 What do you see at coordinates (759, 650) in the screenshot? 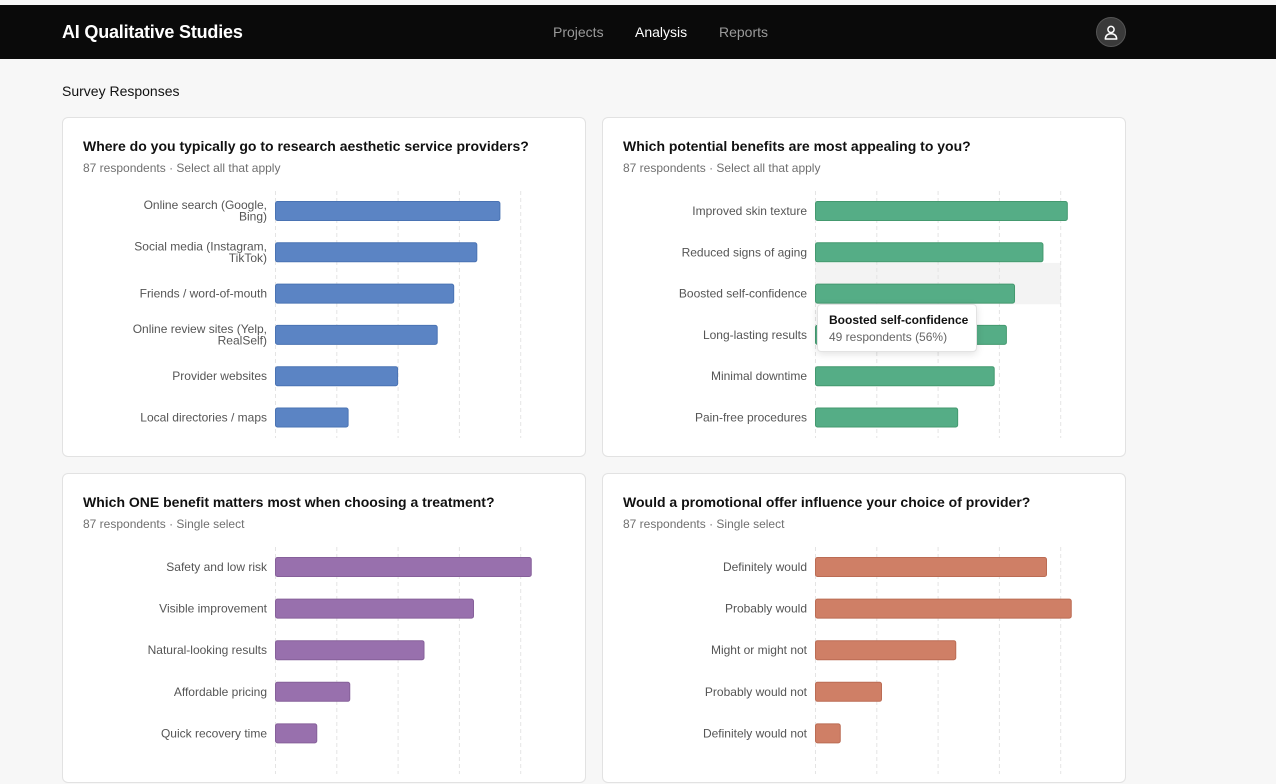
I see `category-label: Might or might not` at bounding box center [759, 650].